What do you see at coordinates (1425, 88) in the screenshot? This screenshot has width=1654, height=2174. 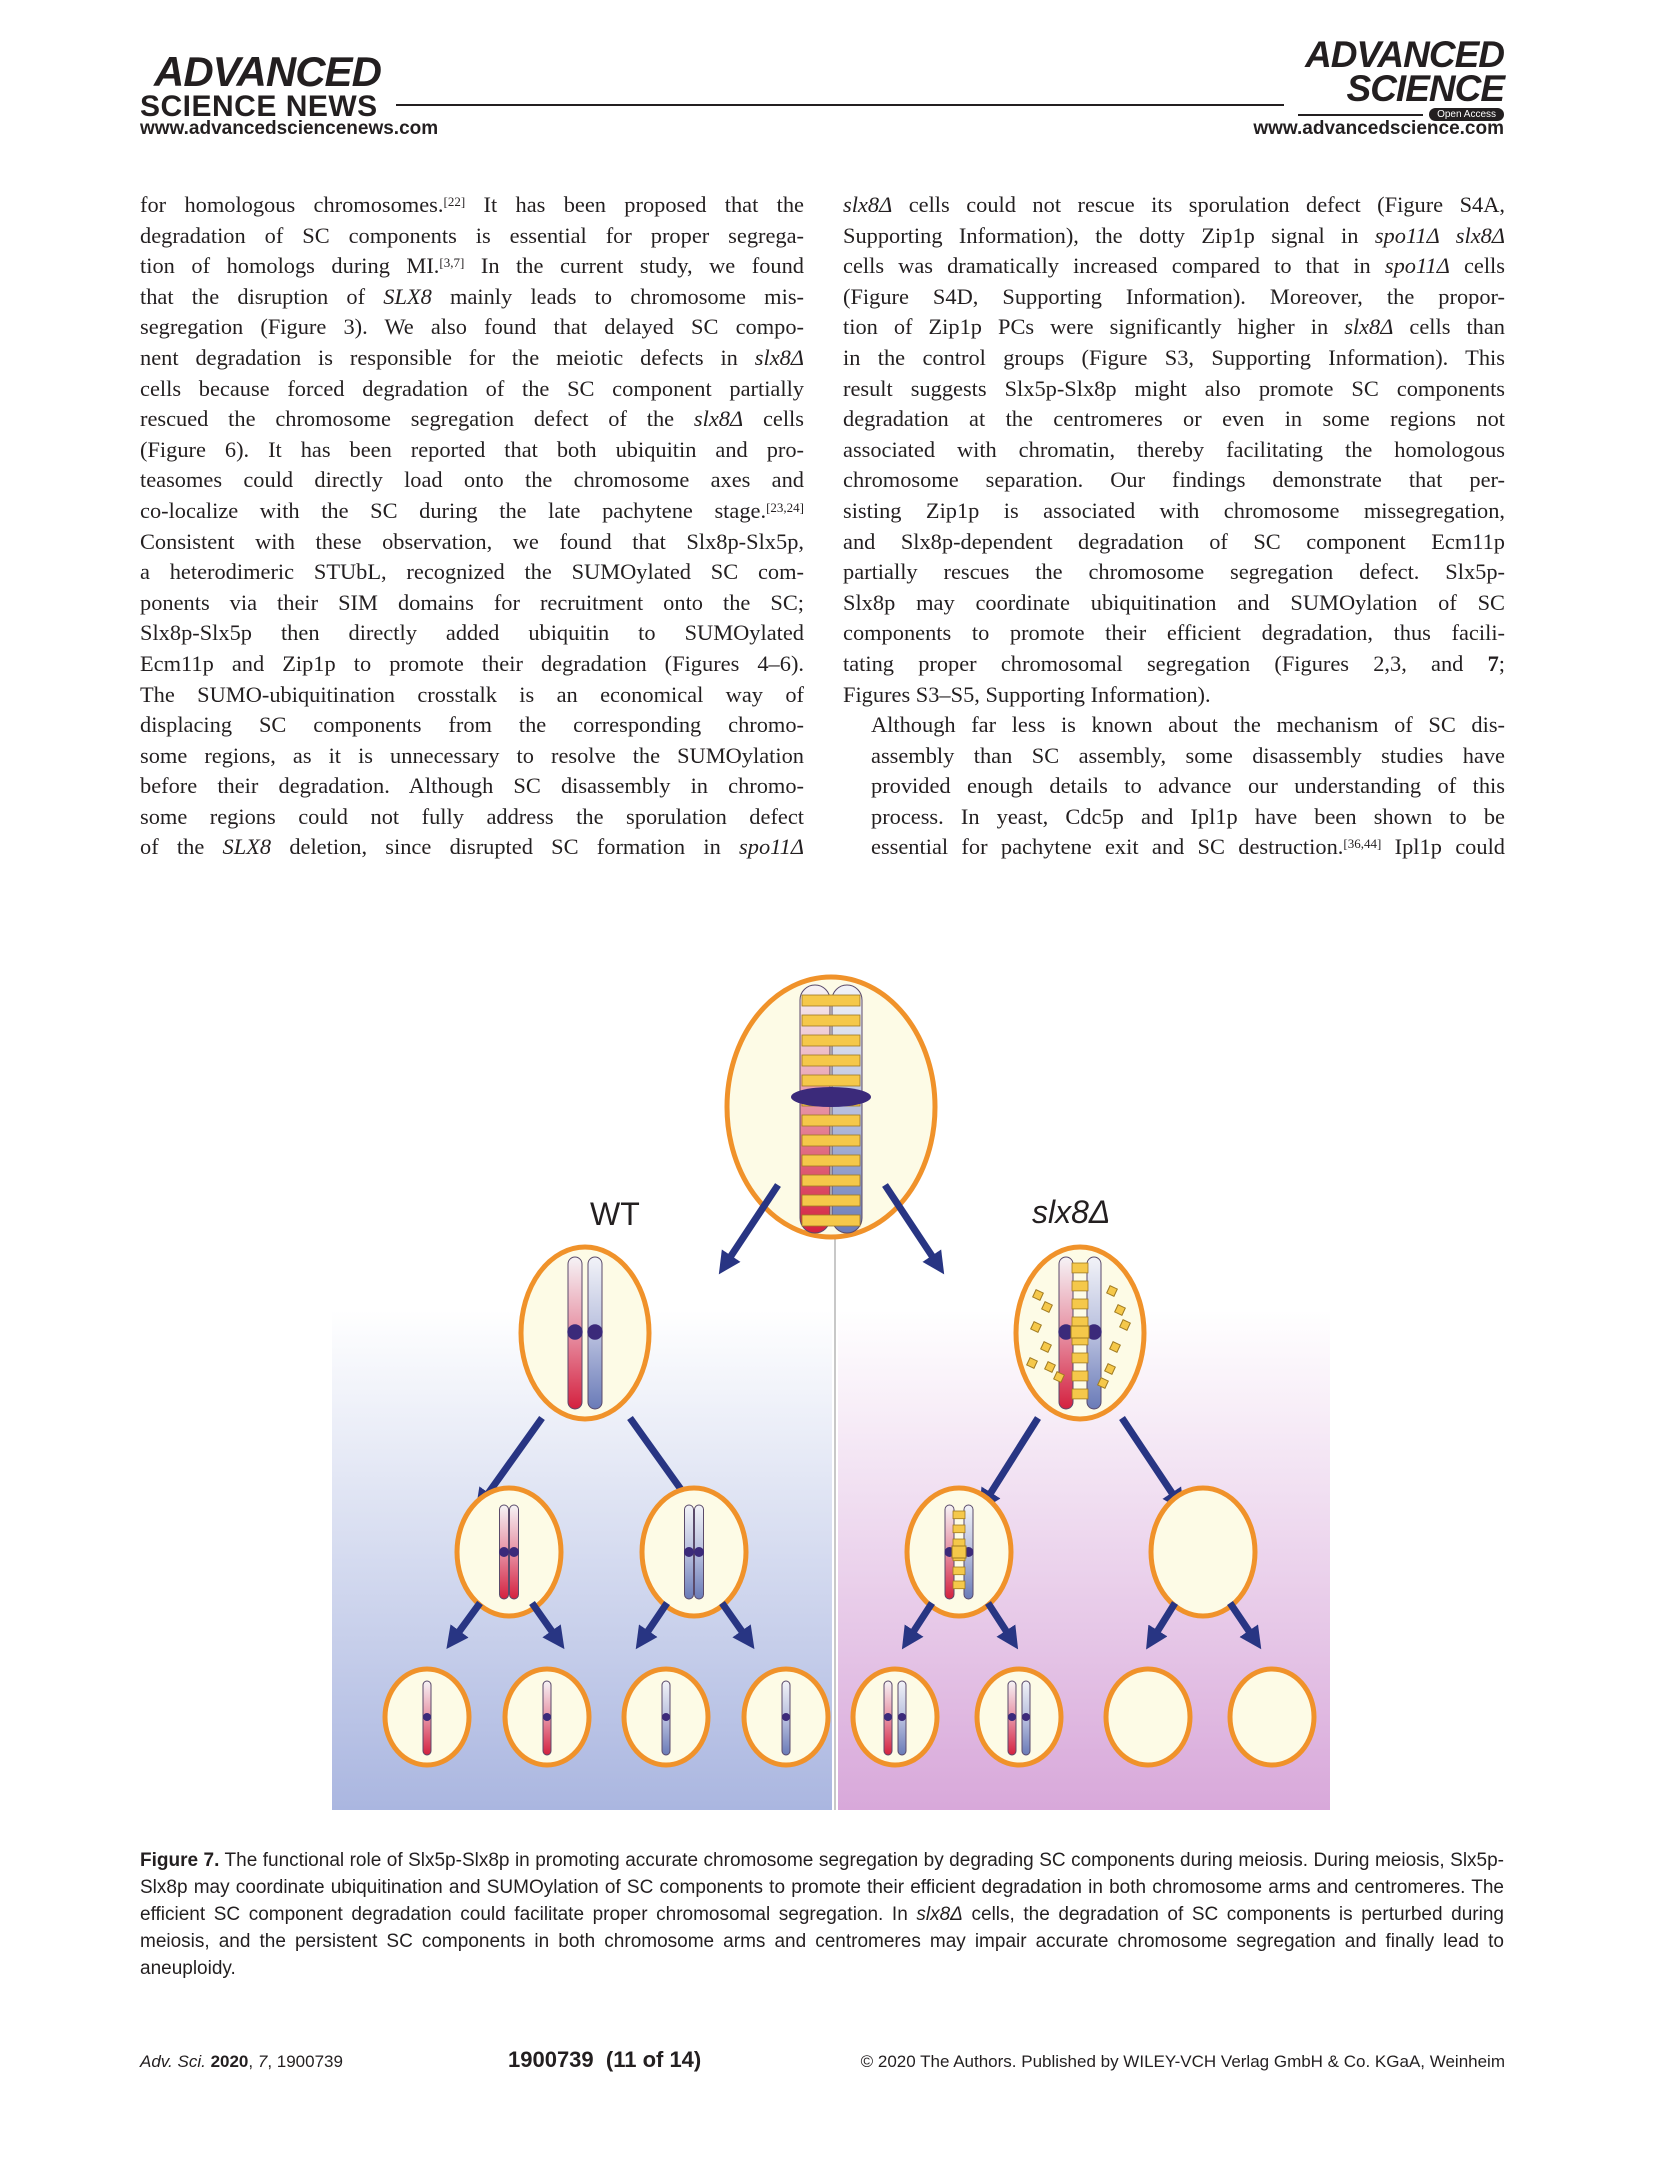 I see `logo-right-line2: SCIENCE` at bounding box center [1425, 88].